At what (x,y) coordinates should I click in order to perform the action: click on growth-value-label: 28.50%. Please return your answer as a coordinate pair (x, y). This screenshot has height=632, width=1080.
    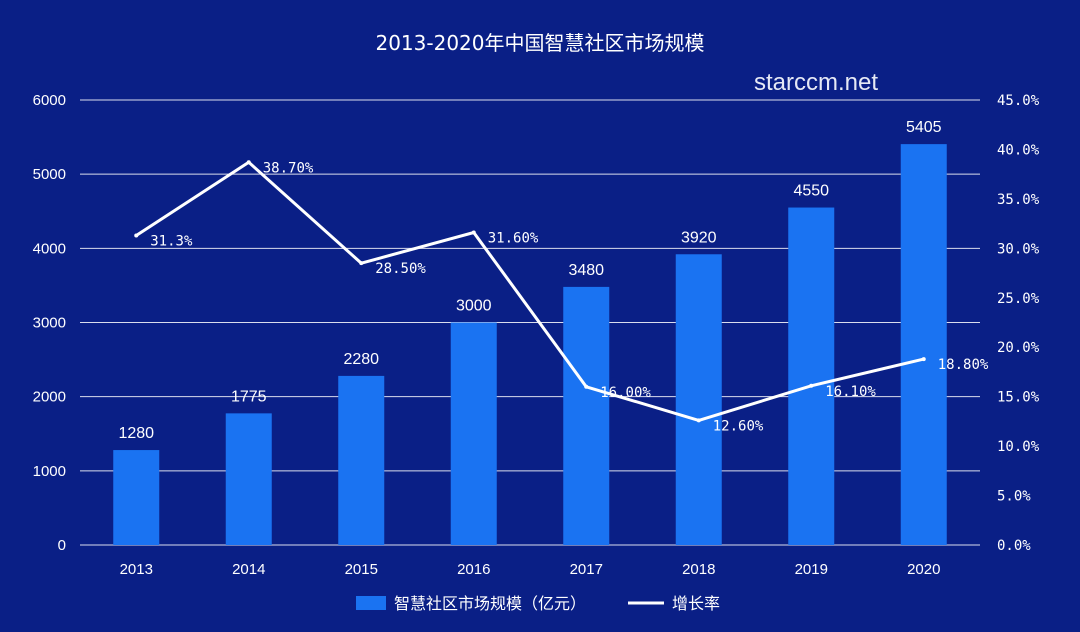
    Looking at the image, I should click on (400, 269).